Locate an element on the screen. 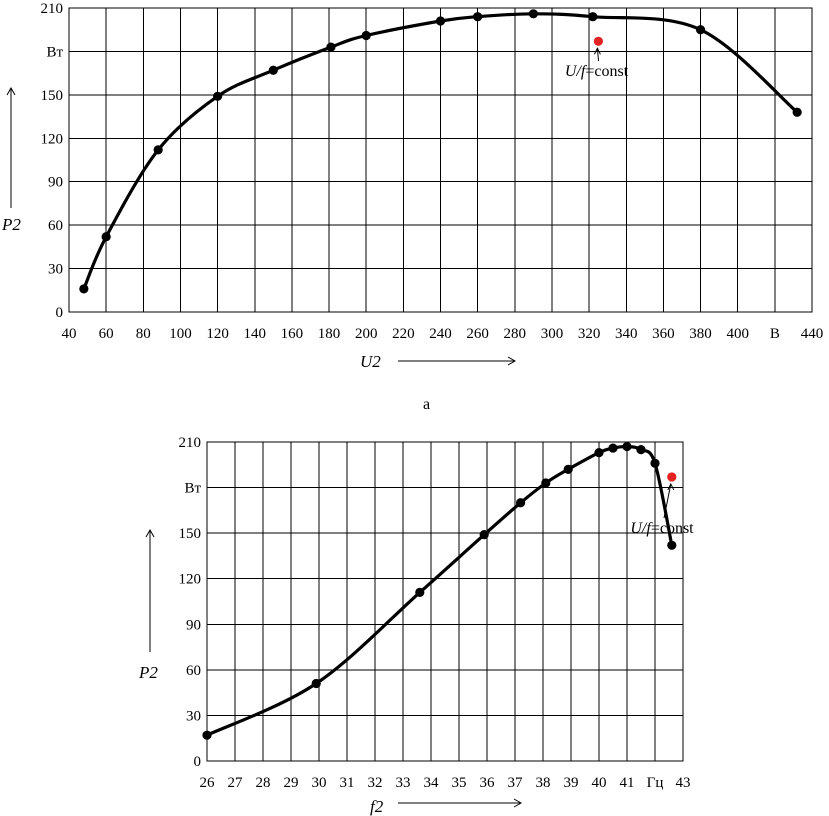  chart-b-y-tick-label: 210 is located at coordinates (190, 443).